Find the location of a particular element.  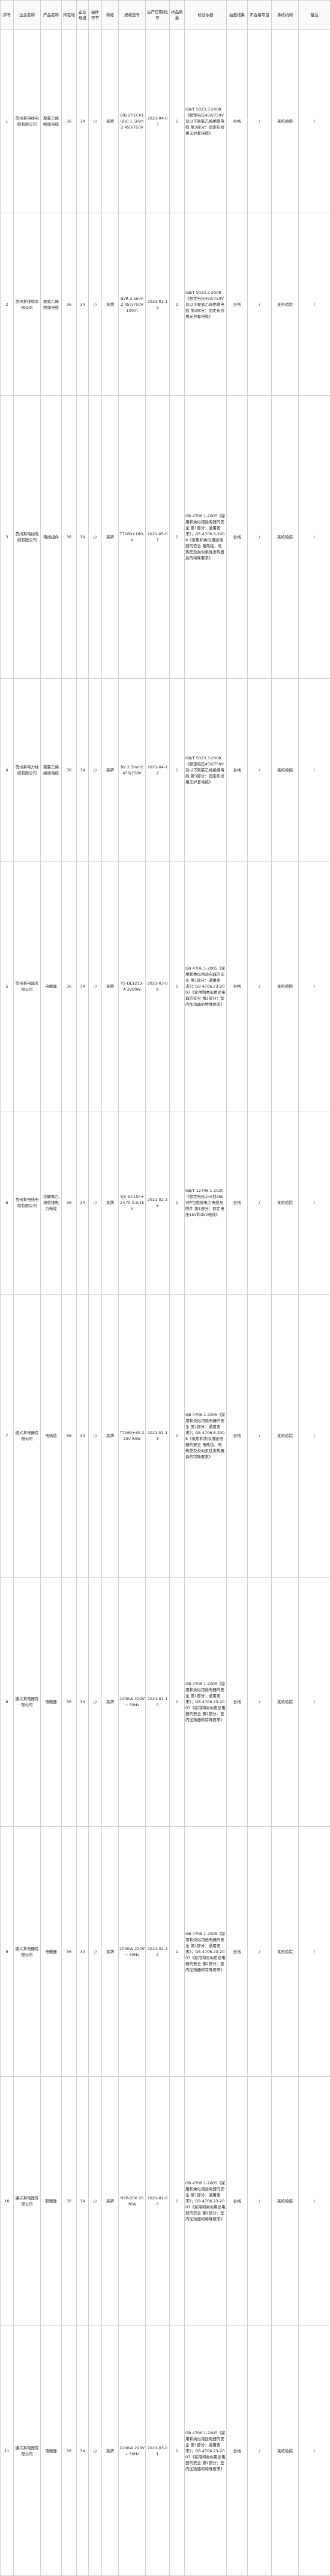

column-header: 企业规模 is located at coordinates (82, 15).